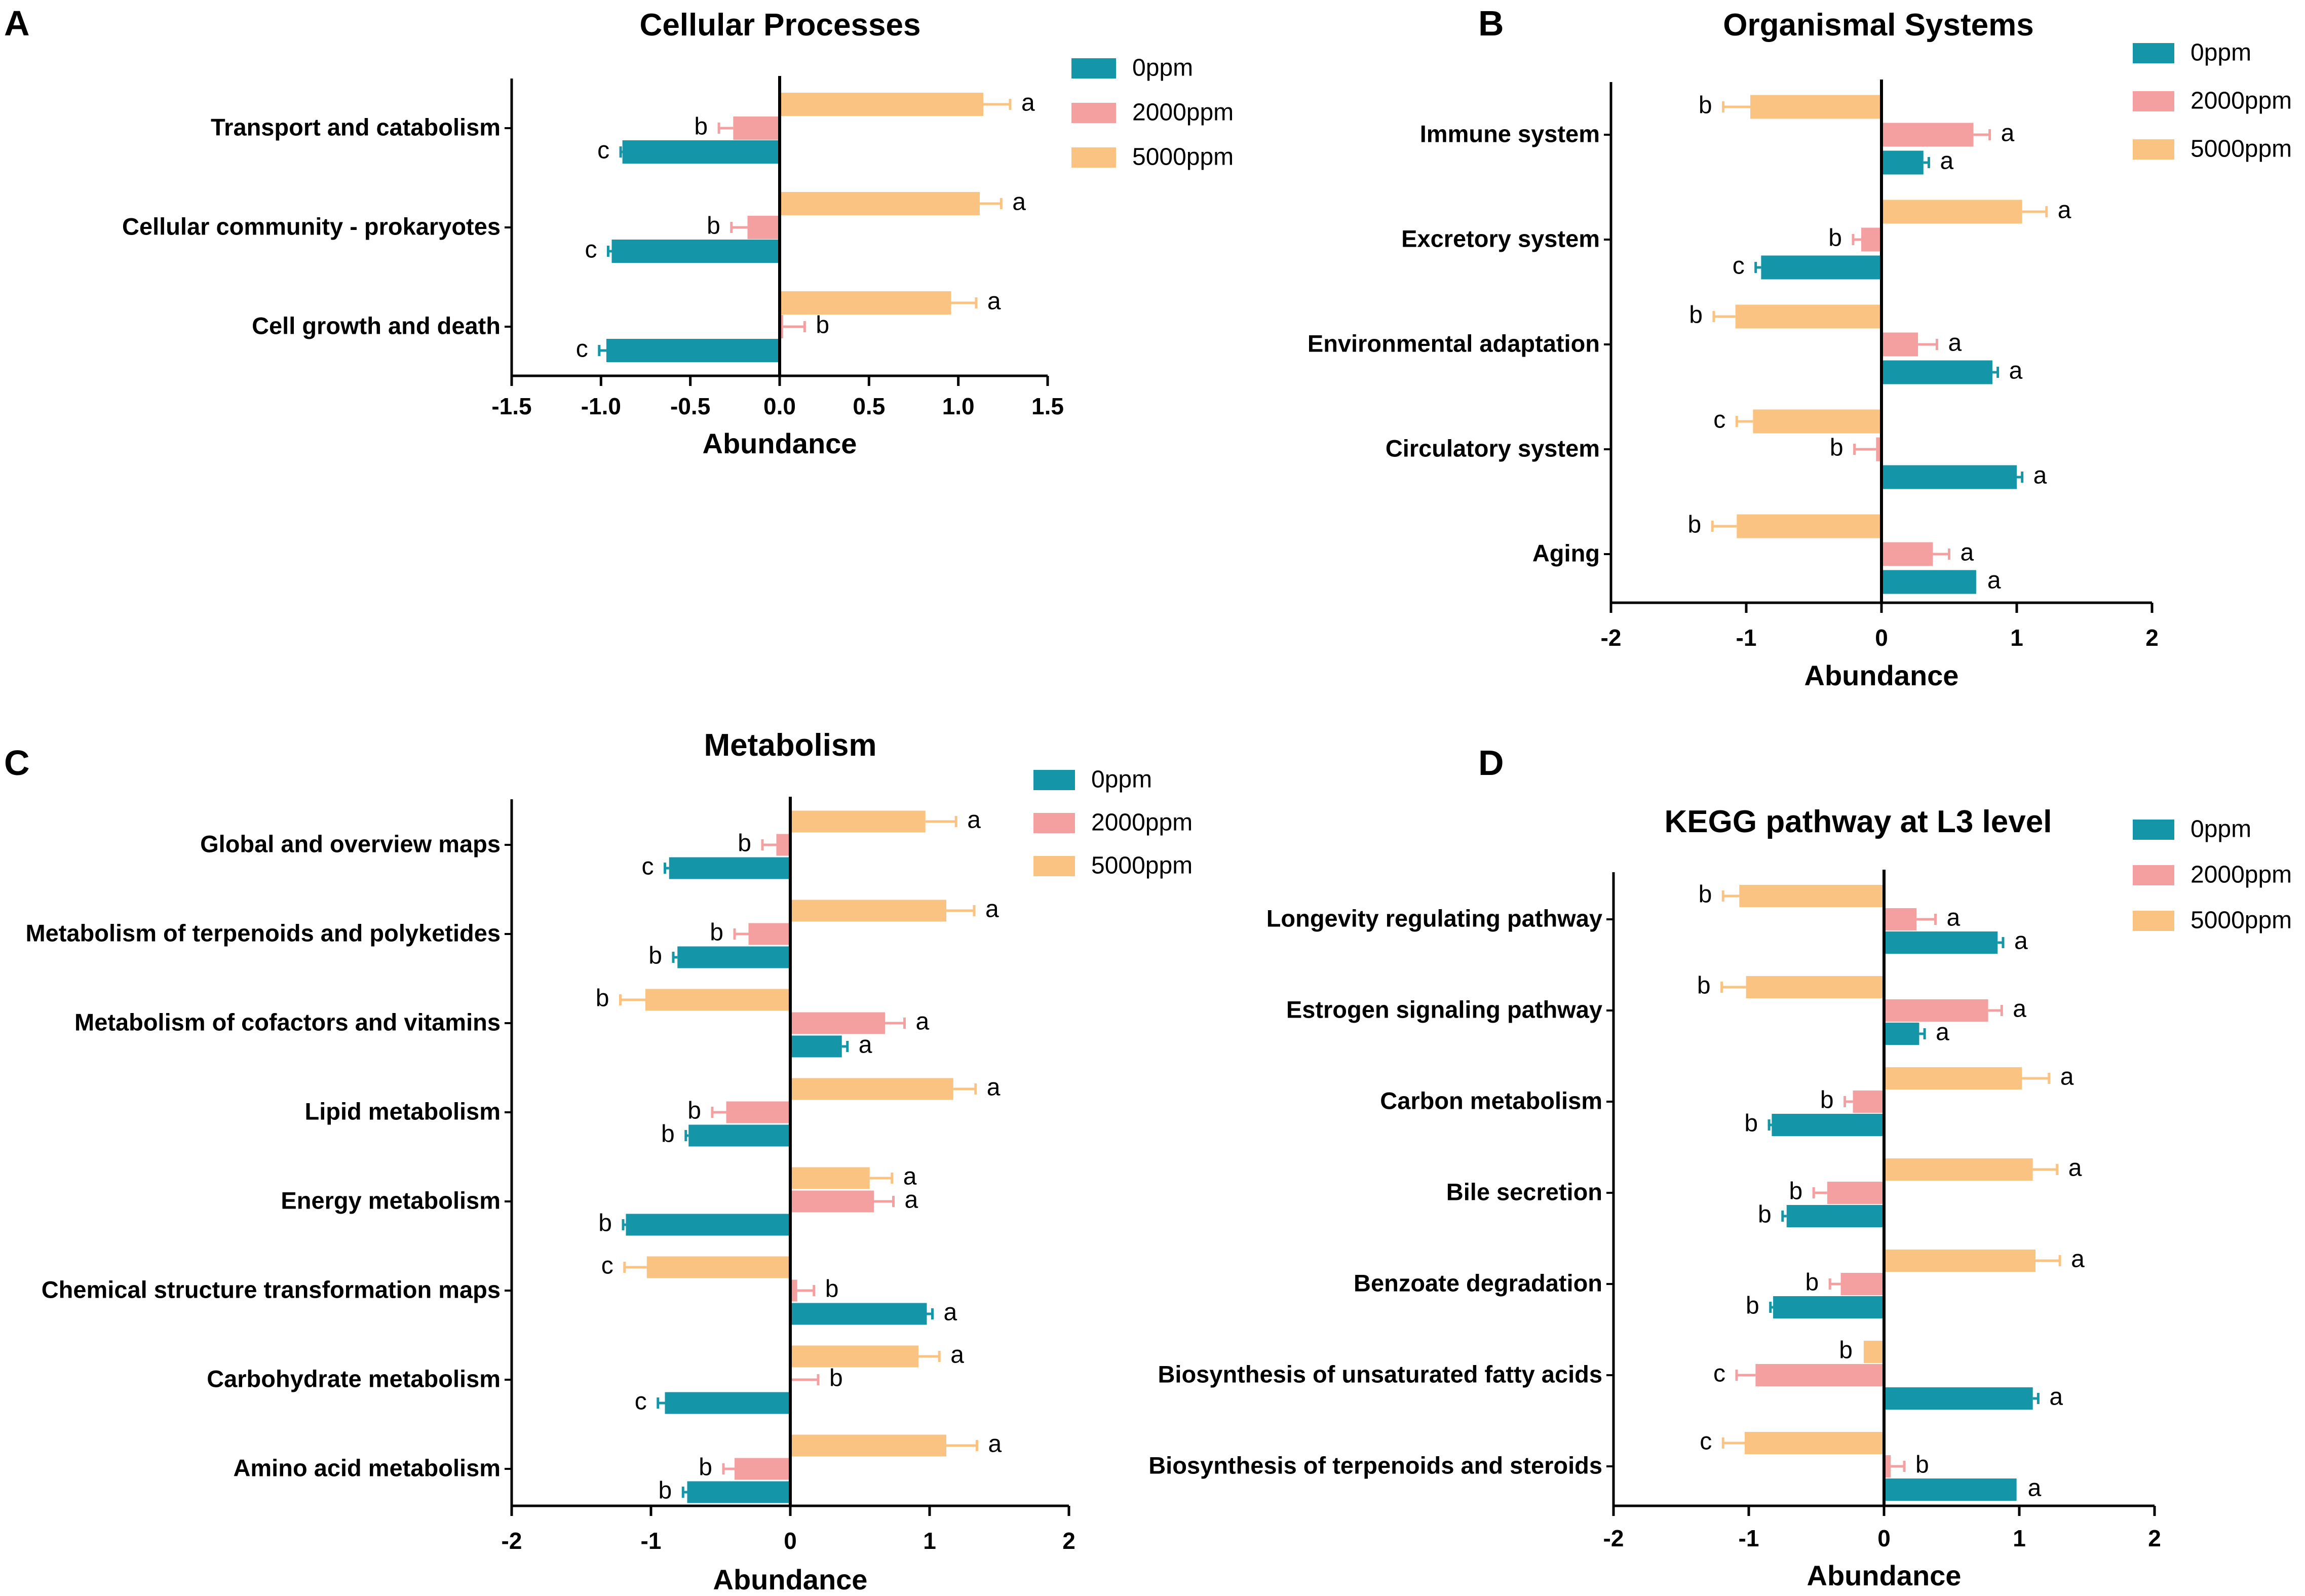 Image resolution: width=2305 pixels, height=1596 pixels. What do you see at coordinates (690, 406) in the screenshot?
I see `x-tick-label: -0.5` at bounding box center [690, 406].